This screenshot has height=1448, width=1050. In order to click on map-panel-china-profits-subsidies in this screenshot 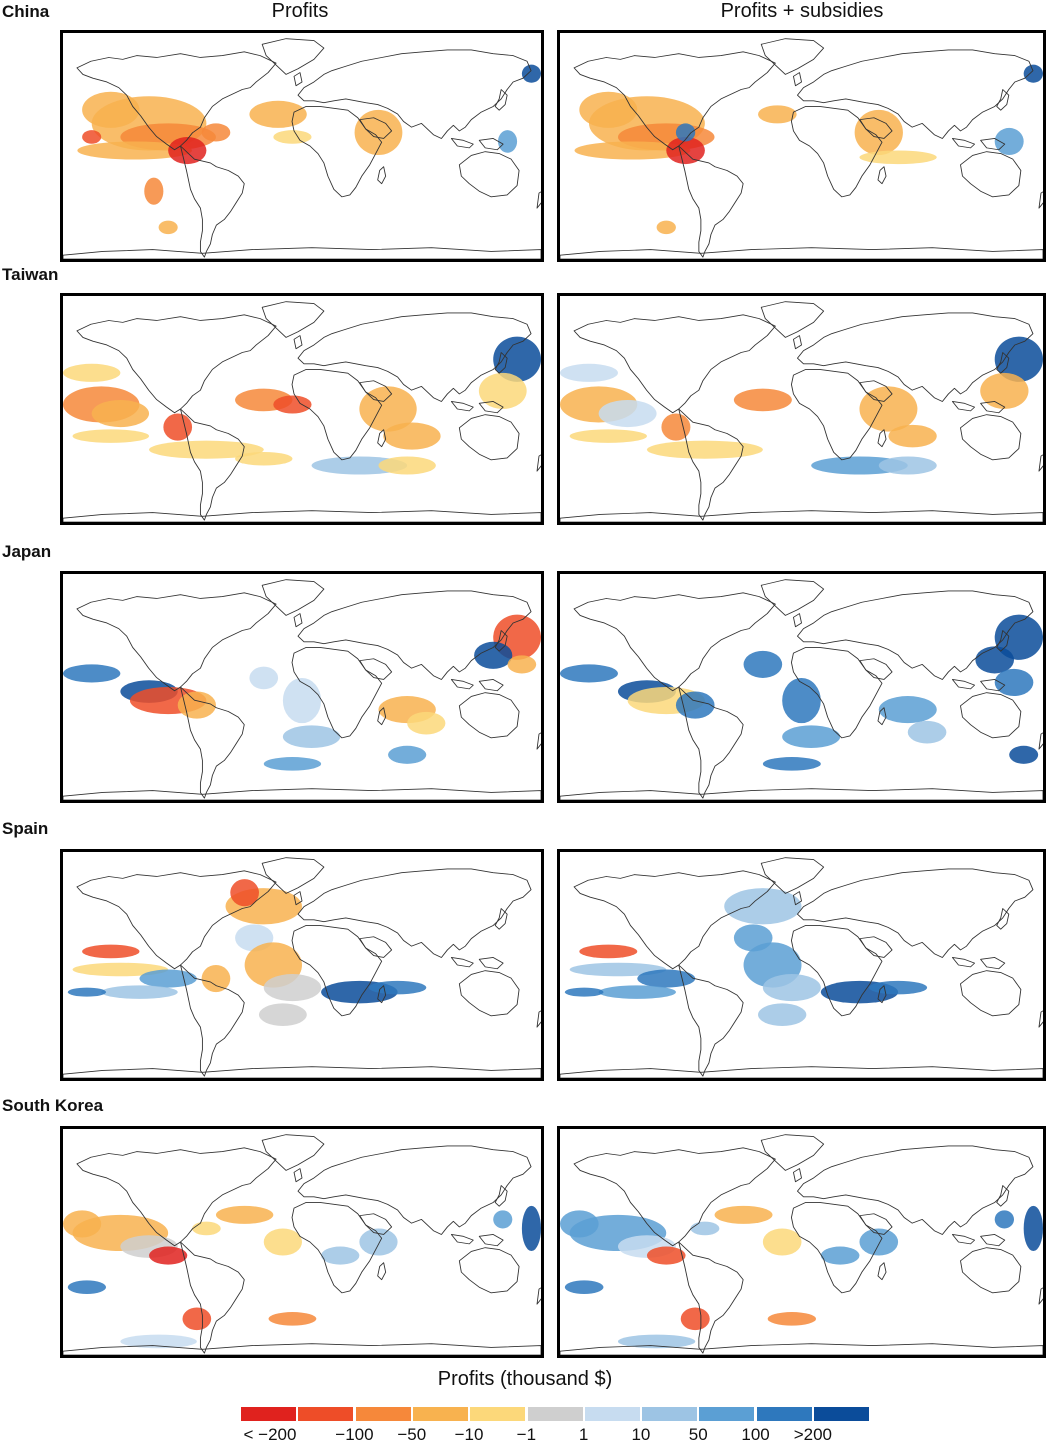, I will do `click(801, 146)`.